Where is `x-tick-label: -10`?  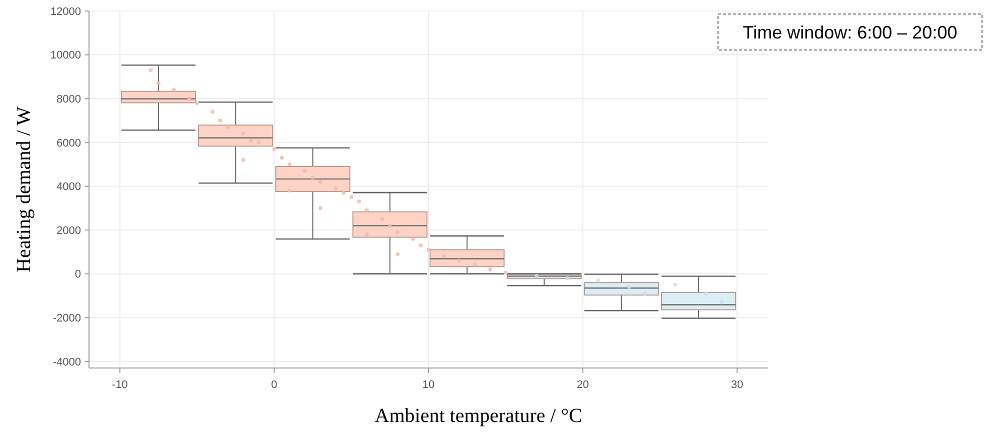 x-tick-label: -10 is located at coordinates (120, 385).